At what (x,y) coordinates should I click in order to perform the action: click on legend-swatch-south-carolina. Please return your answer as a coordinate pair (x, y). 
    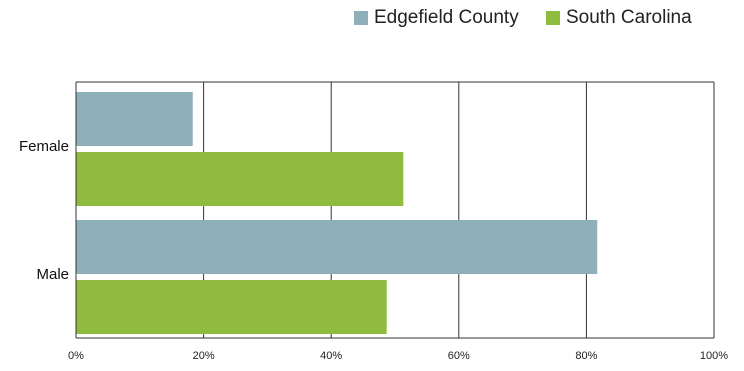
    Looking at the image, I should click on (553, 18).